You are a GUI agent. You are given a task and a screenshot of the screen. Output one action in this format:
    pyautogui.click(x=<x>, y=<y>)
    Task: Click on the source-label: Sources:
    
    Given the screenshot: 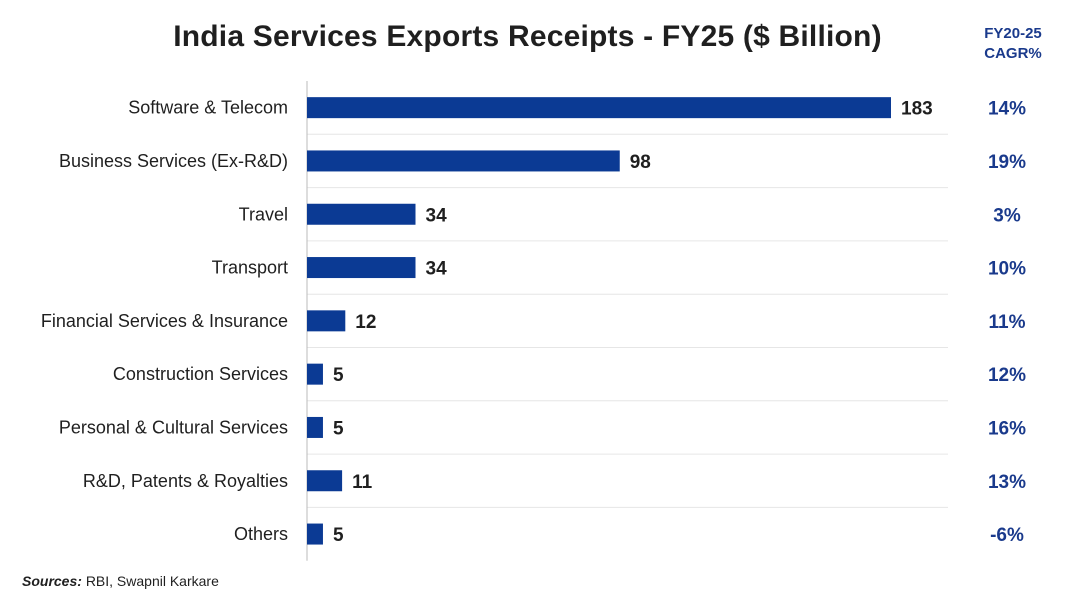 What is the action you would take?
    pyautogui.click(x=52, y=581)
    